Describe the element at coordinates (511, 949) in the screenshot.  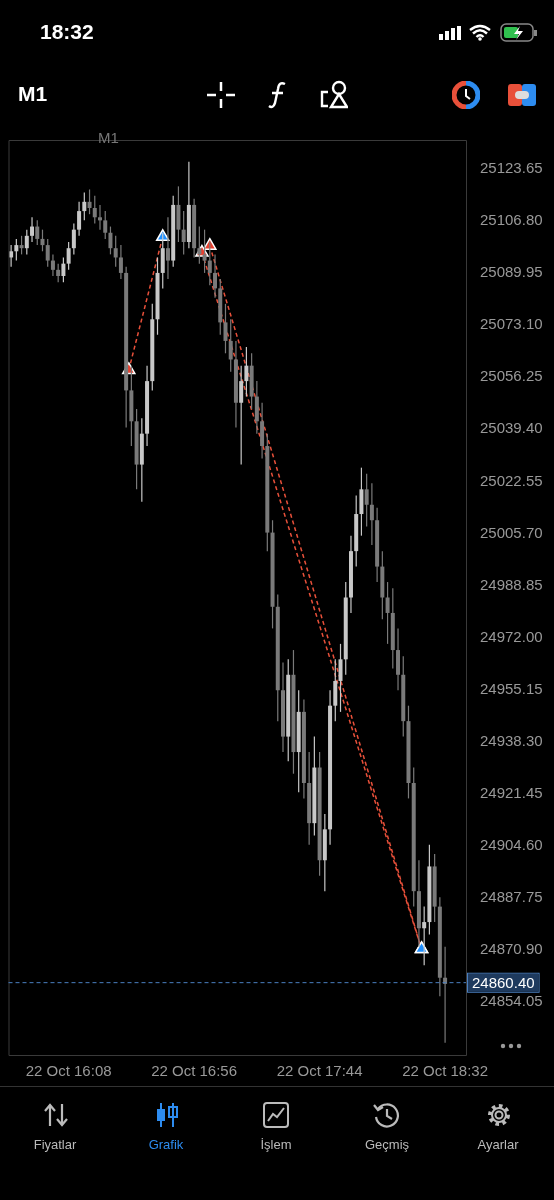
I see `y-tick-label: 24870.90` at that location.